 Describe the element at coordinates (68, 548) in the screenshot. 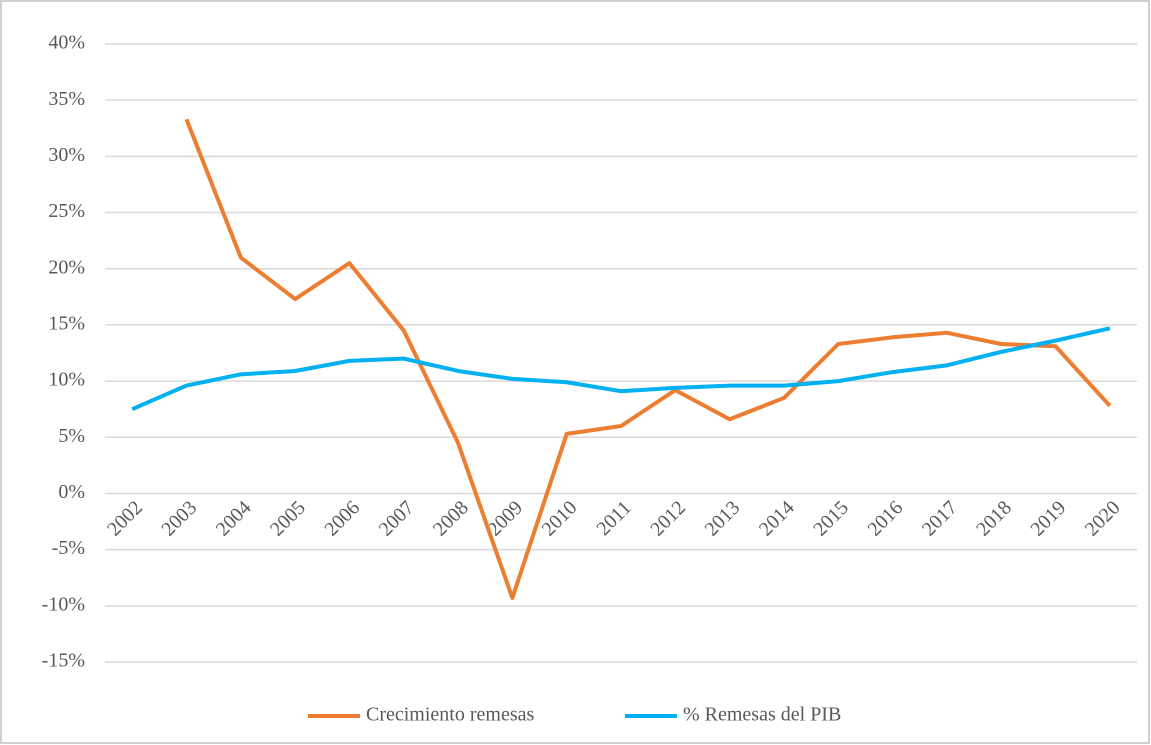

I see `y-tick-label: -5%` at that location.